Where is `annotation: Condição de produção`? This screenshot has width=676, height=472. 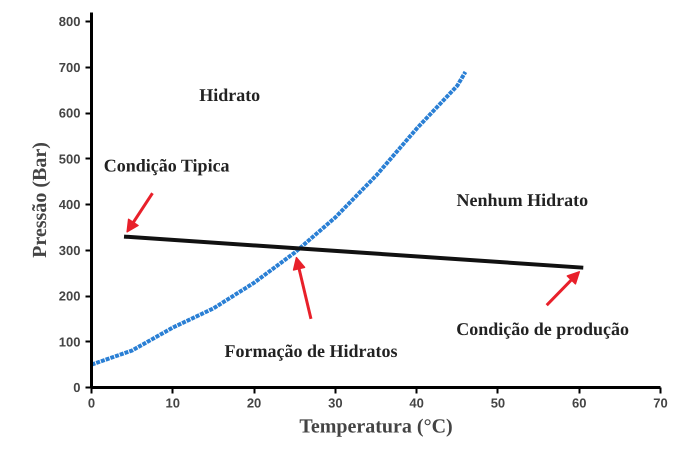
annotation: Condição de produção is located at coordinates (542, 328).